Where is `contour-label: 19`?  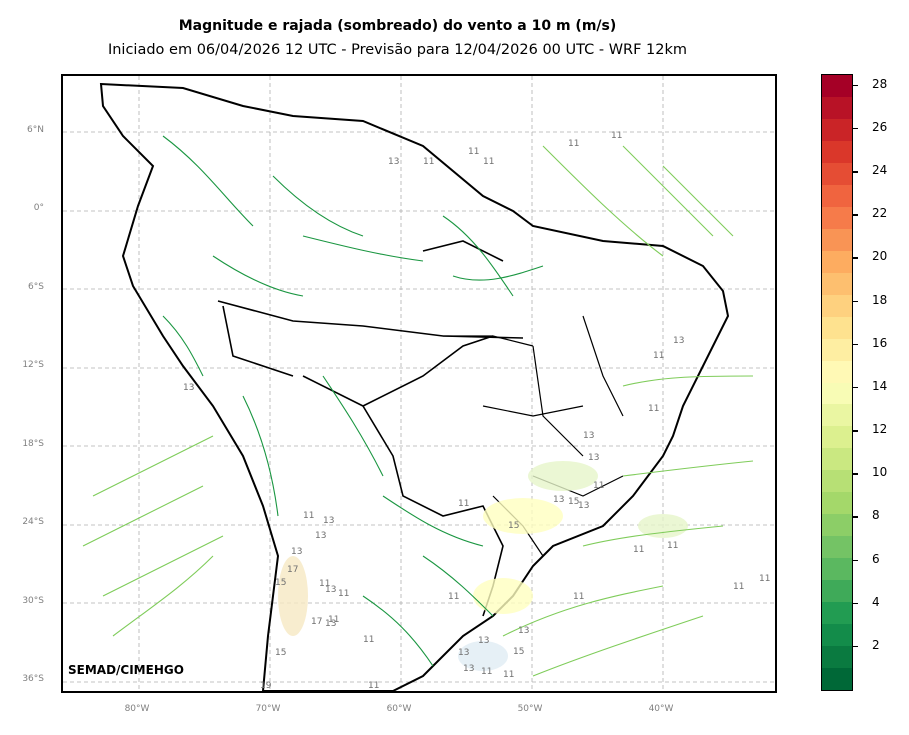 contour-label: 19 is located at coordinates (266, 686).